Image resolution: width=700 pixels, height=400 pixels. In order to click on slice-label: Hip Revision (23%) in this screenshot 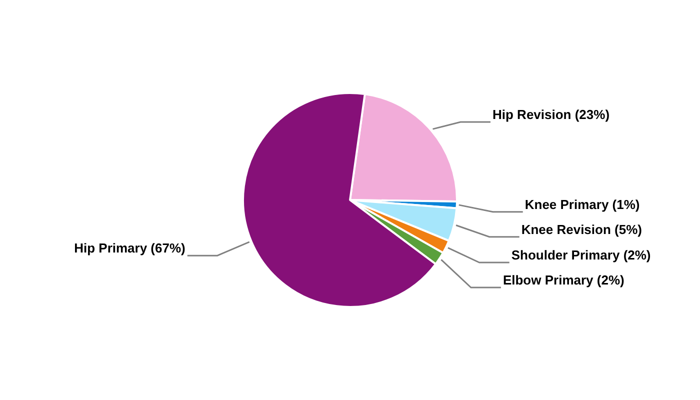, I will do `click(551, 114)`.